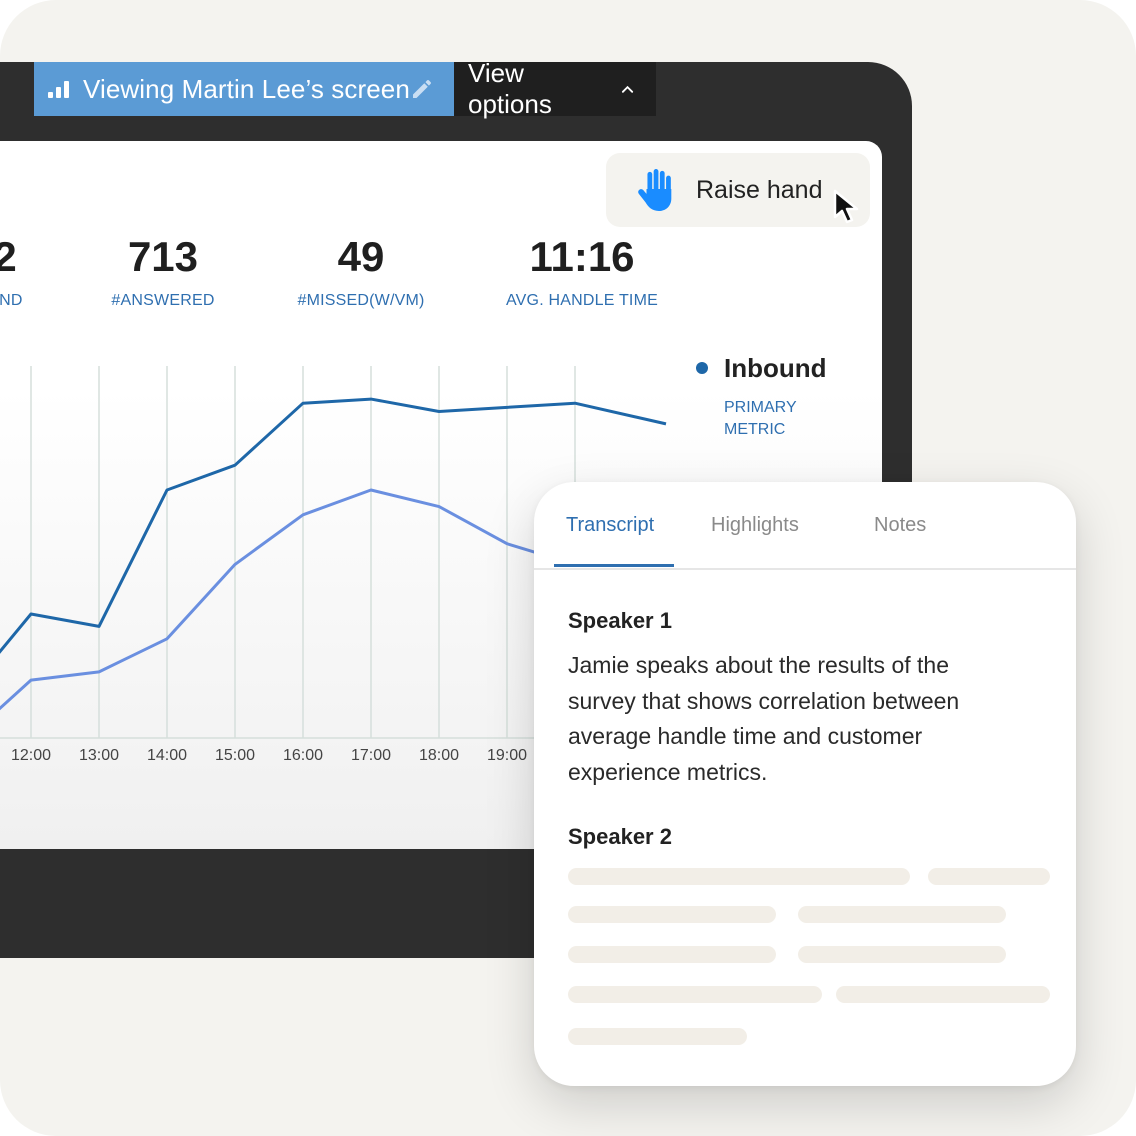 The image size is (1136, 1136). I want to click on viewing-screen-indicator: Viewing Martin Lee’s screen, so click(244, 89).